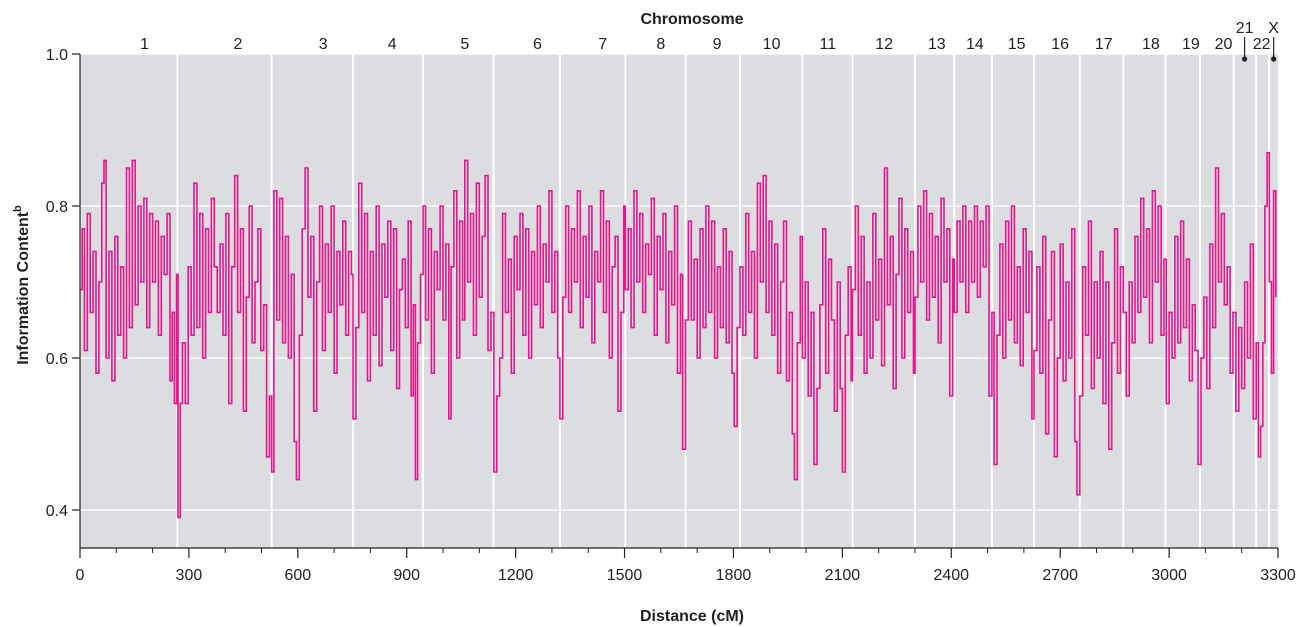  What do you see at coordinates (57, 55) in the screenshot?
I see `y-tick-label: 1.0` at bounding box center [57, 55].